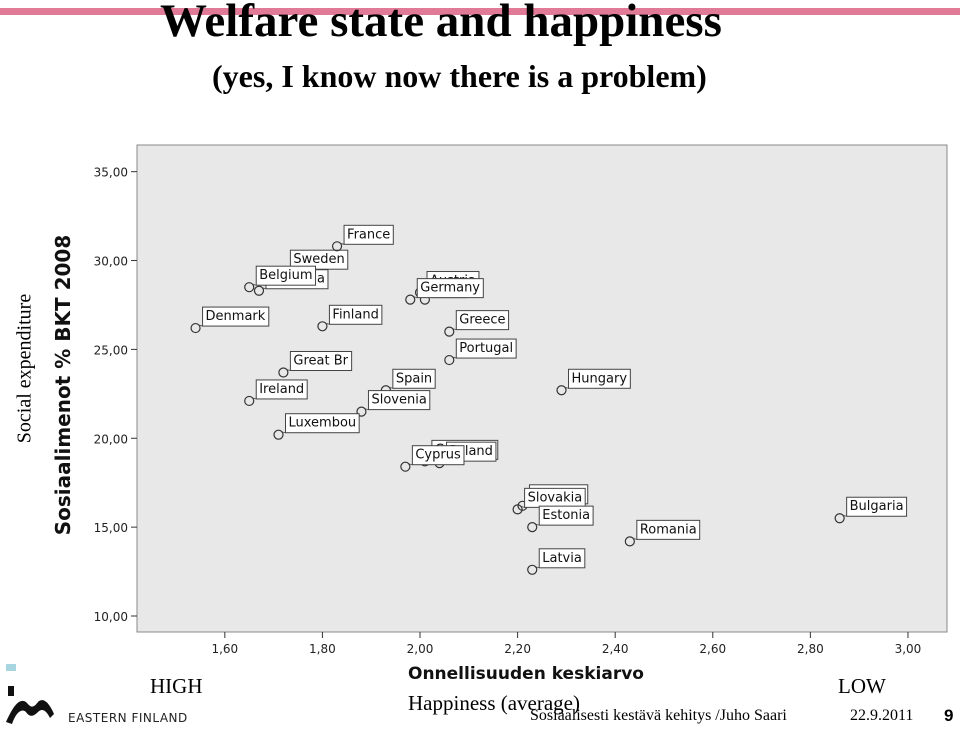 The height and width of the screenshot is (738, 960). I want to click on data-point: Romania, so click(662, 533).